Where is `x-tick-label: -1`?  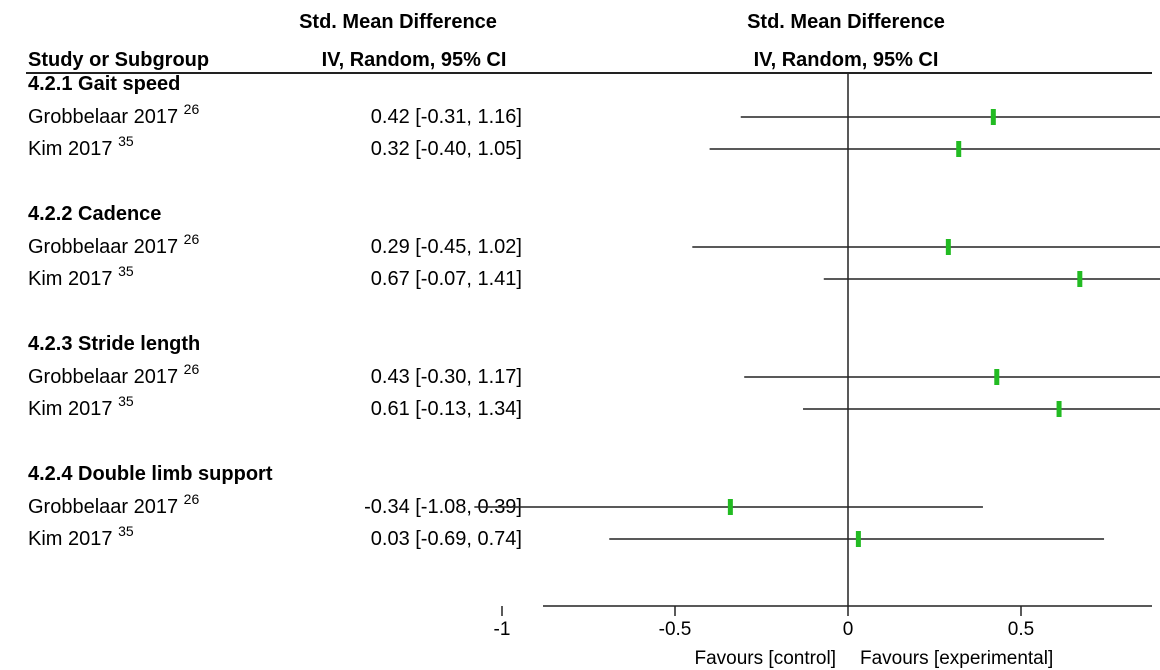 x-tick-label: -1 is located at coordinates (502, 629).